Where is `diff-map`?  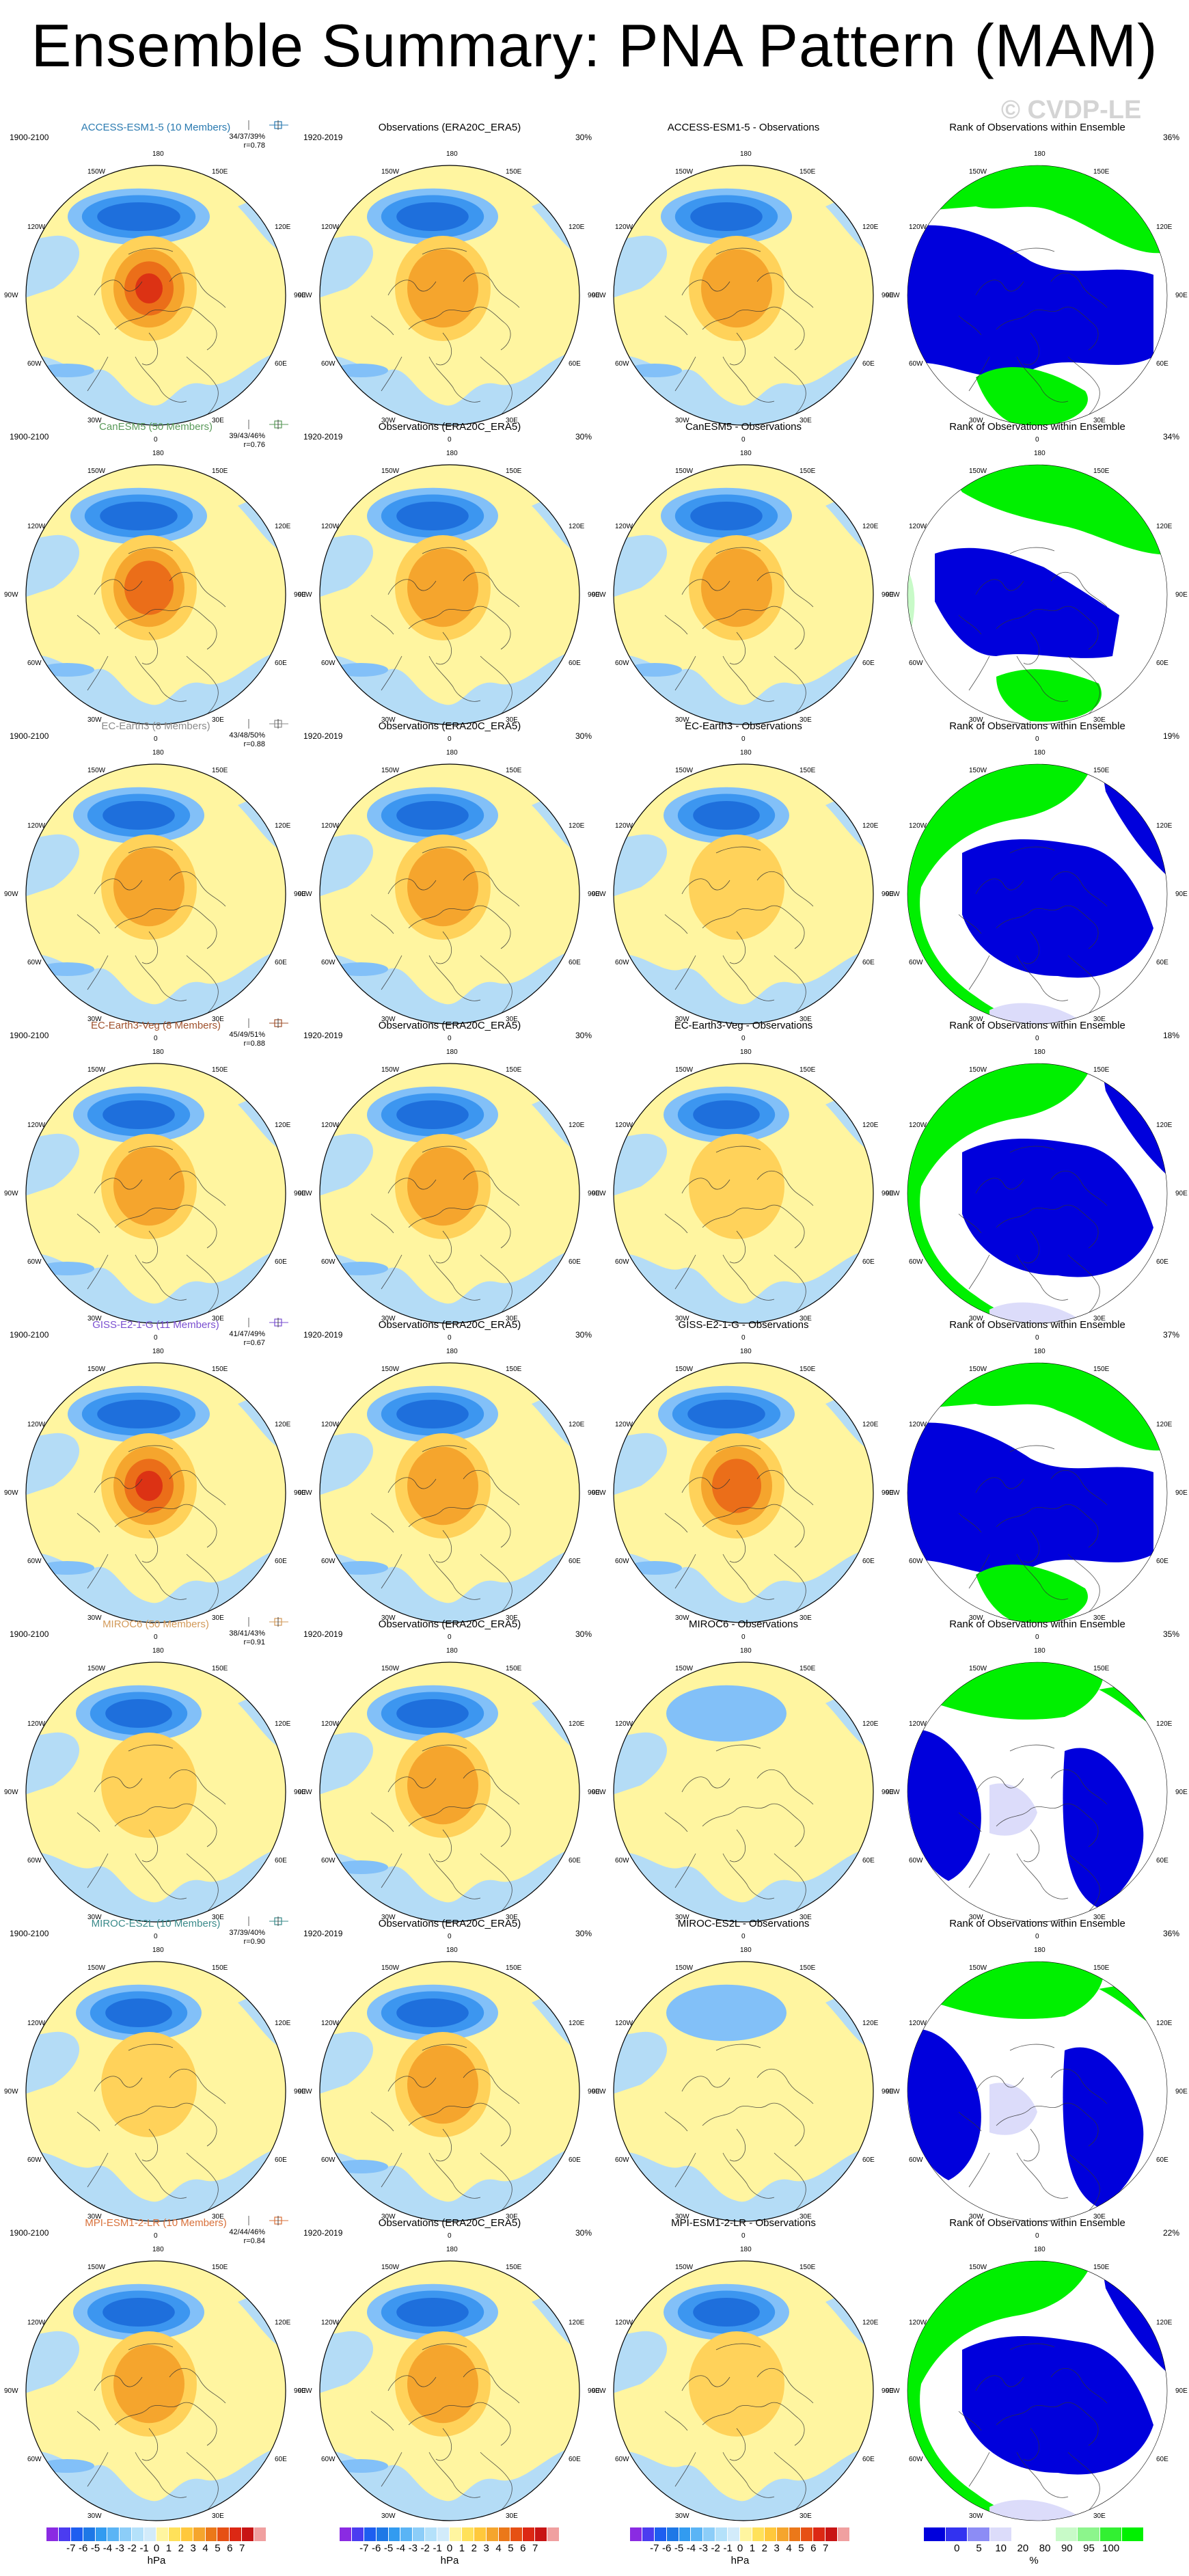
diff-map is located at coordinates (743, 296).